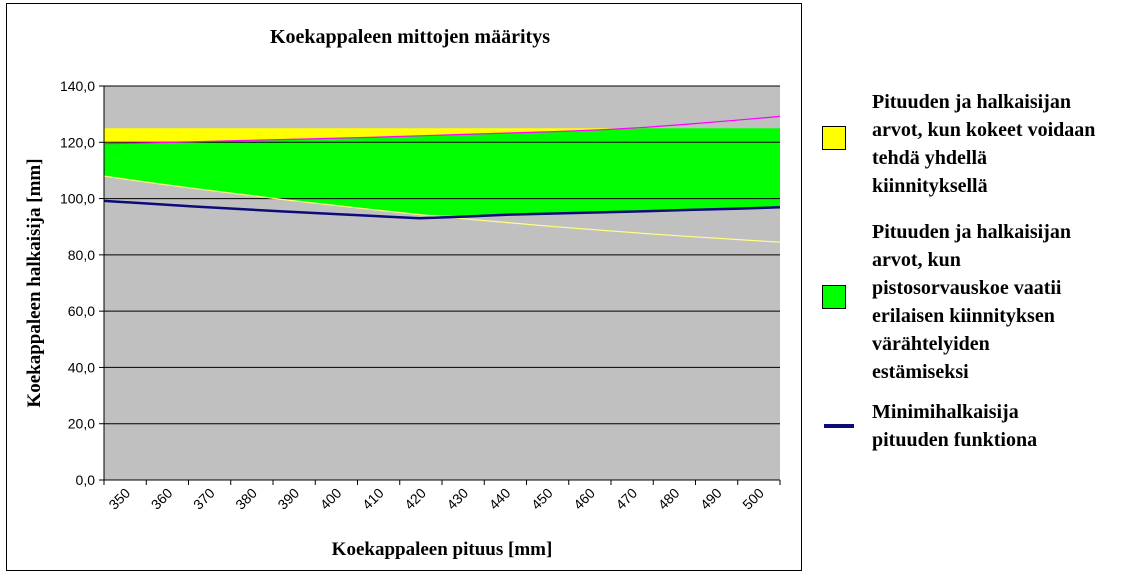  What do you see at coordinates (204, 499) in the screenshot?
I see `x-tick-label: 370` at bounding box center [204, 499].